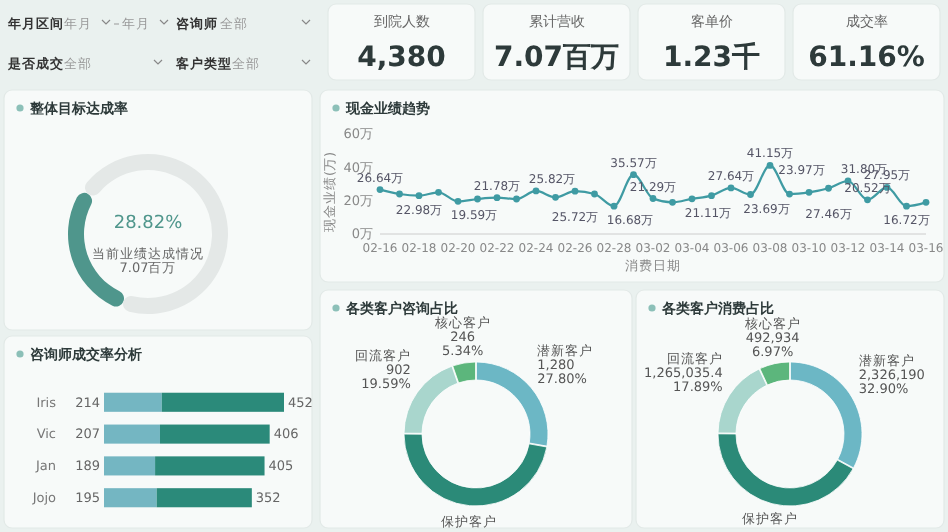  What do you see at coordinates (866, 58) in the screenshot?
I see `text: 61.16%` at bounding box center [866, 58].